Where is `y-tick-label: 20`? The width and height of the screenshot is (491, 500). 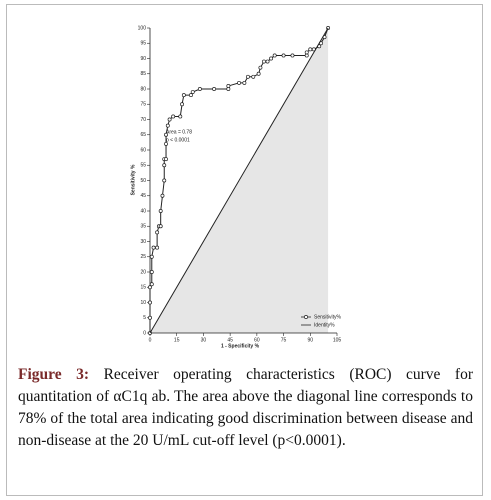 y-tick-label: 20 is located at coordinates (143, 272).